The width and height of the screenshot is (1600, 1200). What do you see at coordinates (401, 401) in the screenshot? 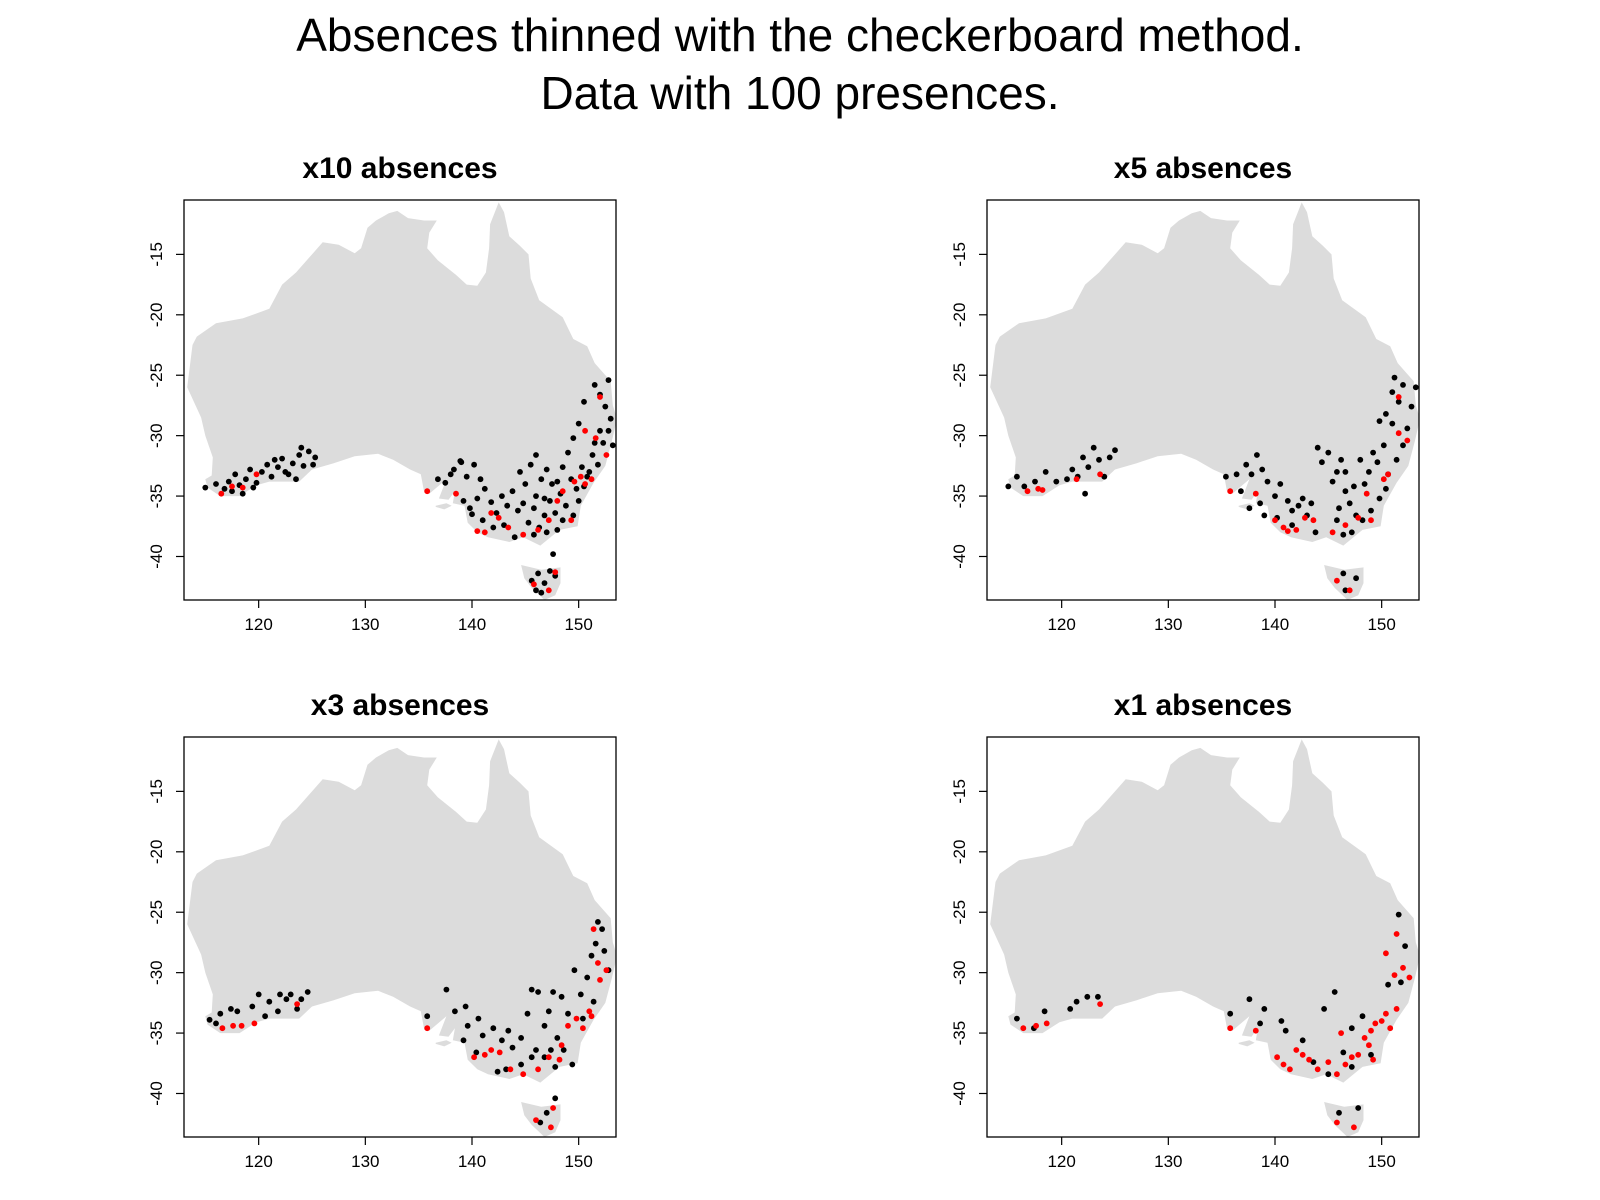
I see `plot-area` at bounding box center [401, 401].